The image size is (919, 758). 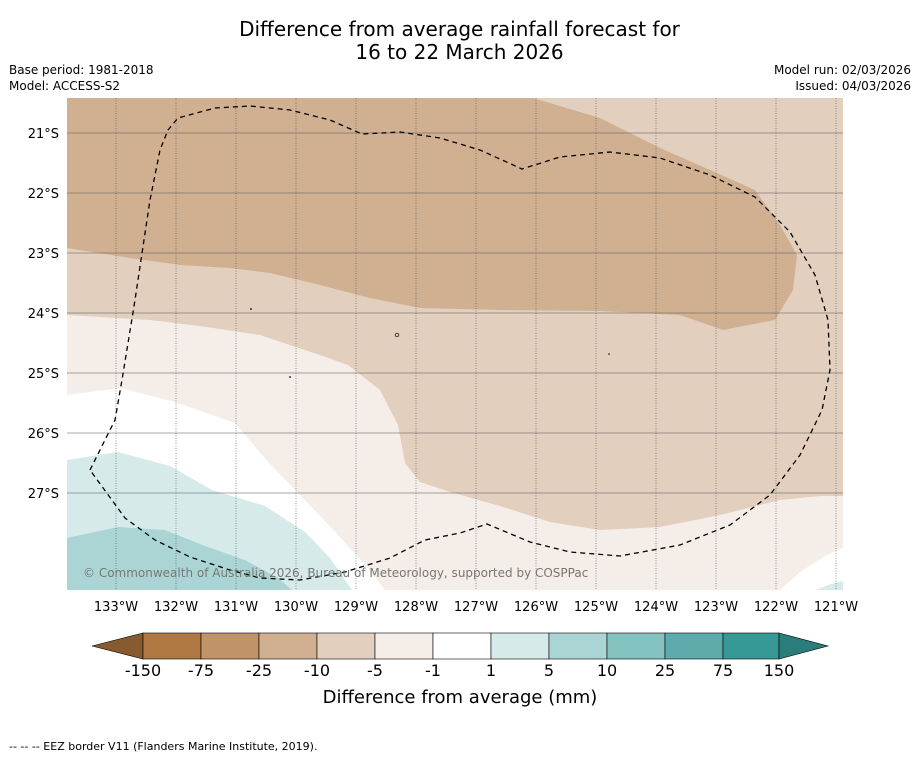 I want to click on colorbar-tick-label: 5, so click(x=549, y=670).